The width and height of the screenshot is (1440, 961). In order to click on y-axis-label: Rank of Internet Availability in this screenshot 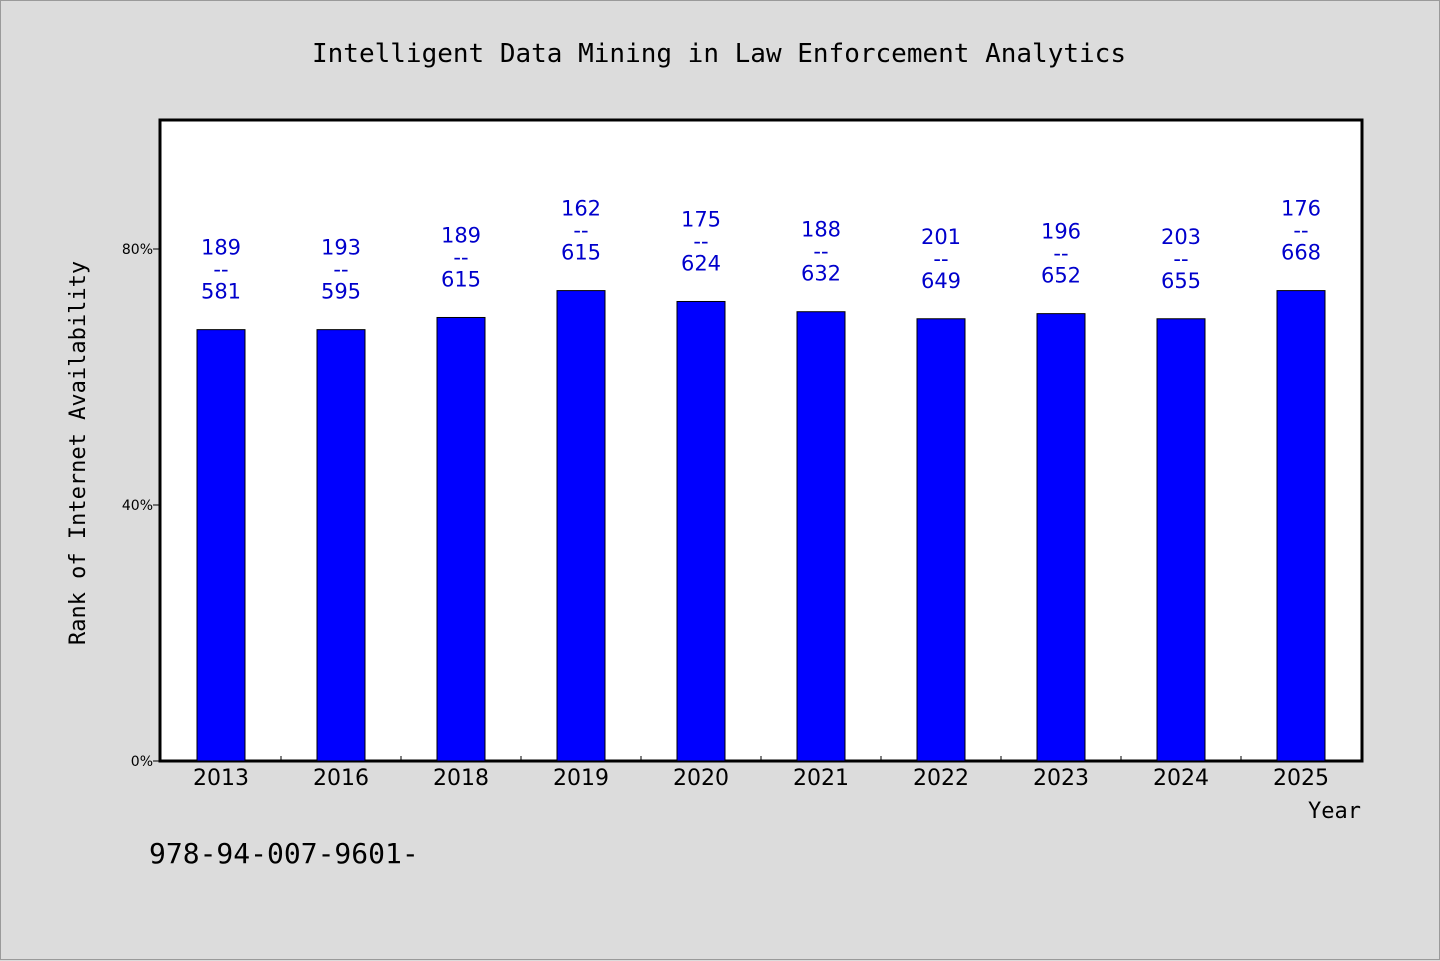, I will do `click(78, 453)`.